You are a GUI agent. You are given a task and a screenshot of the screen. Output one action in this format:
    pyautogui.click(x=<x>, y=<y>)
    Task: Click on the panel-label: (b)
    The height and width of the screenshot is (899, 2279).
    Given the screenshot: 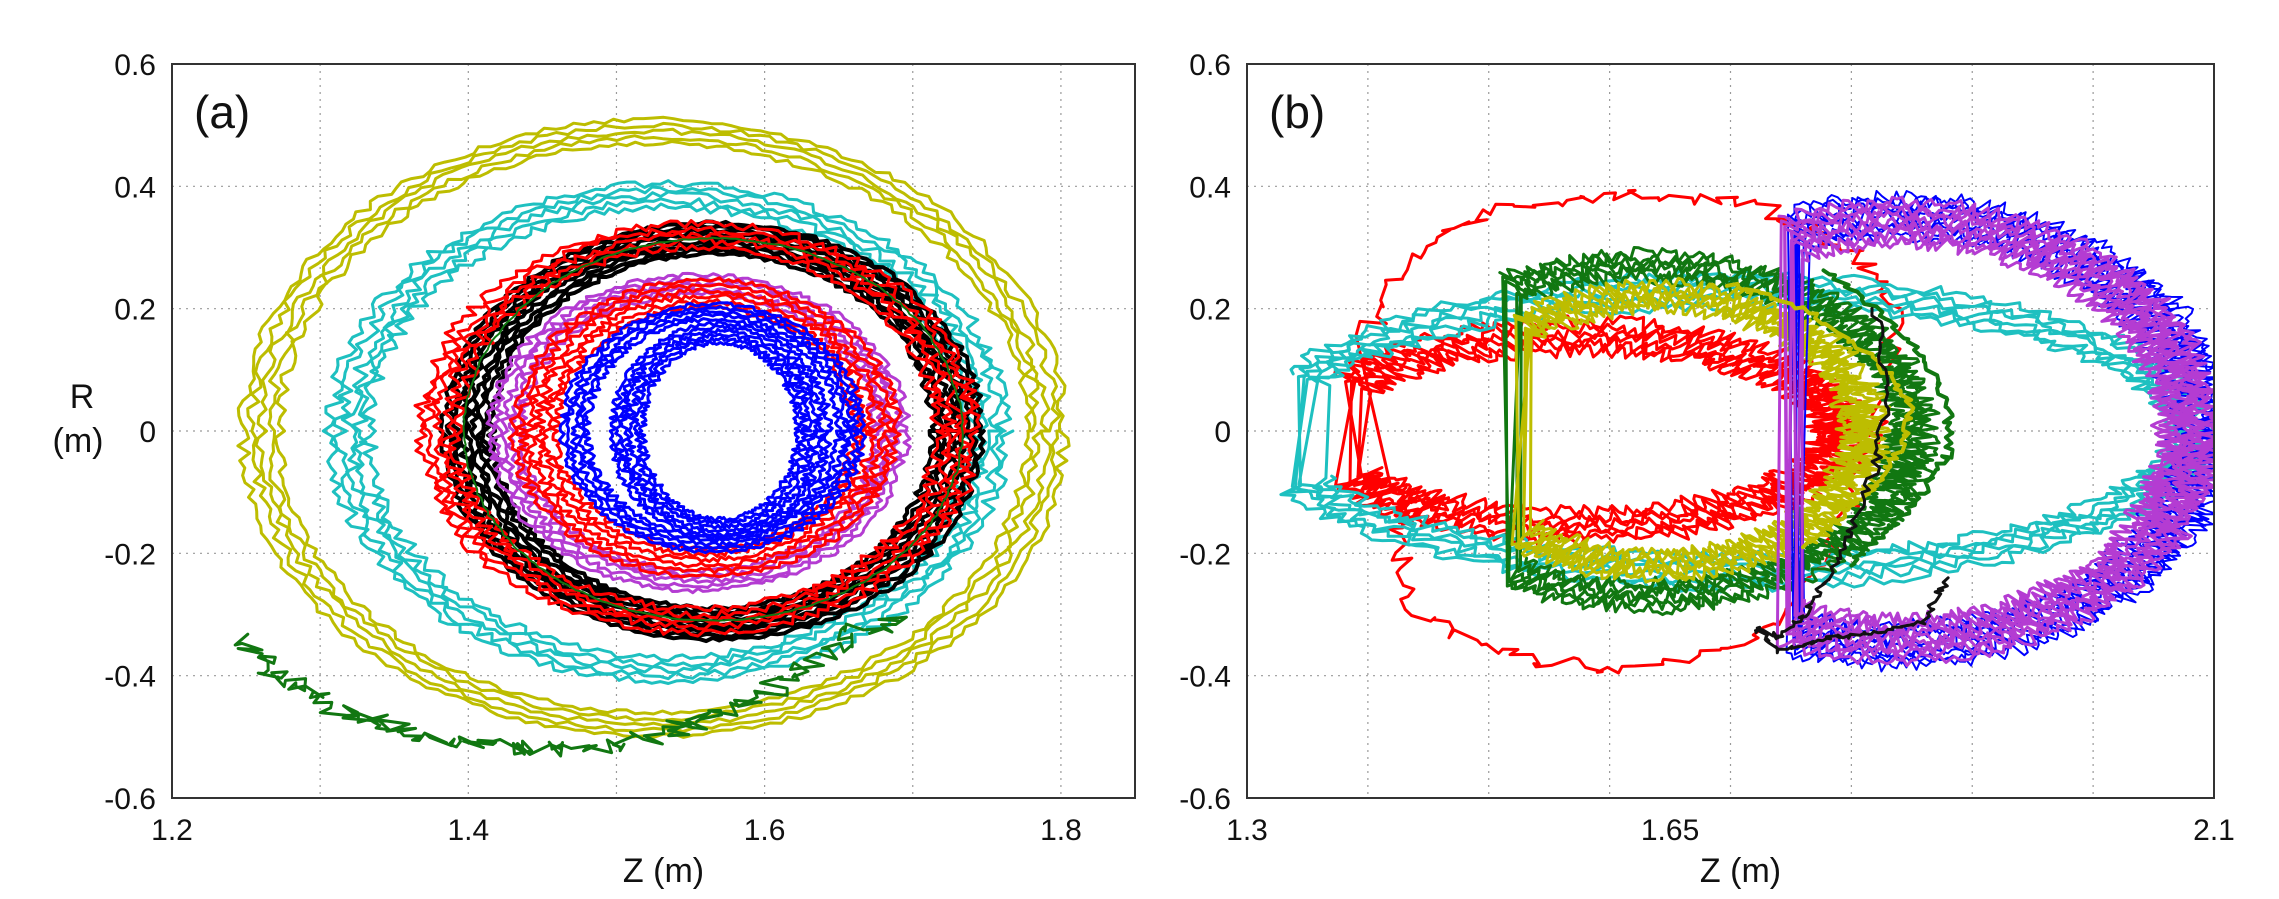 What is the action you would take?
    pyautogui.click(x=1297, y=112)
    